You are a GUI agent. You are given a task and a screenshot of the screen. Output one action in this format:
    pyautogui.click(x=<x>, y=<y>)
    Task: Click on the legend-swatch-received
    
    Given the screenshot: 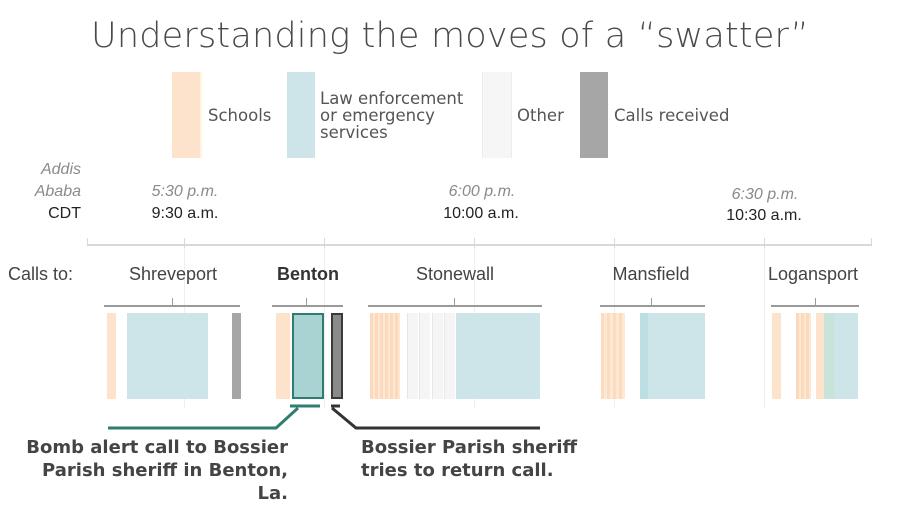 What is the action you would take?
    pyautogui.click(x=594, y=115)
    